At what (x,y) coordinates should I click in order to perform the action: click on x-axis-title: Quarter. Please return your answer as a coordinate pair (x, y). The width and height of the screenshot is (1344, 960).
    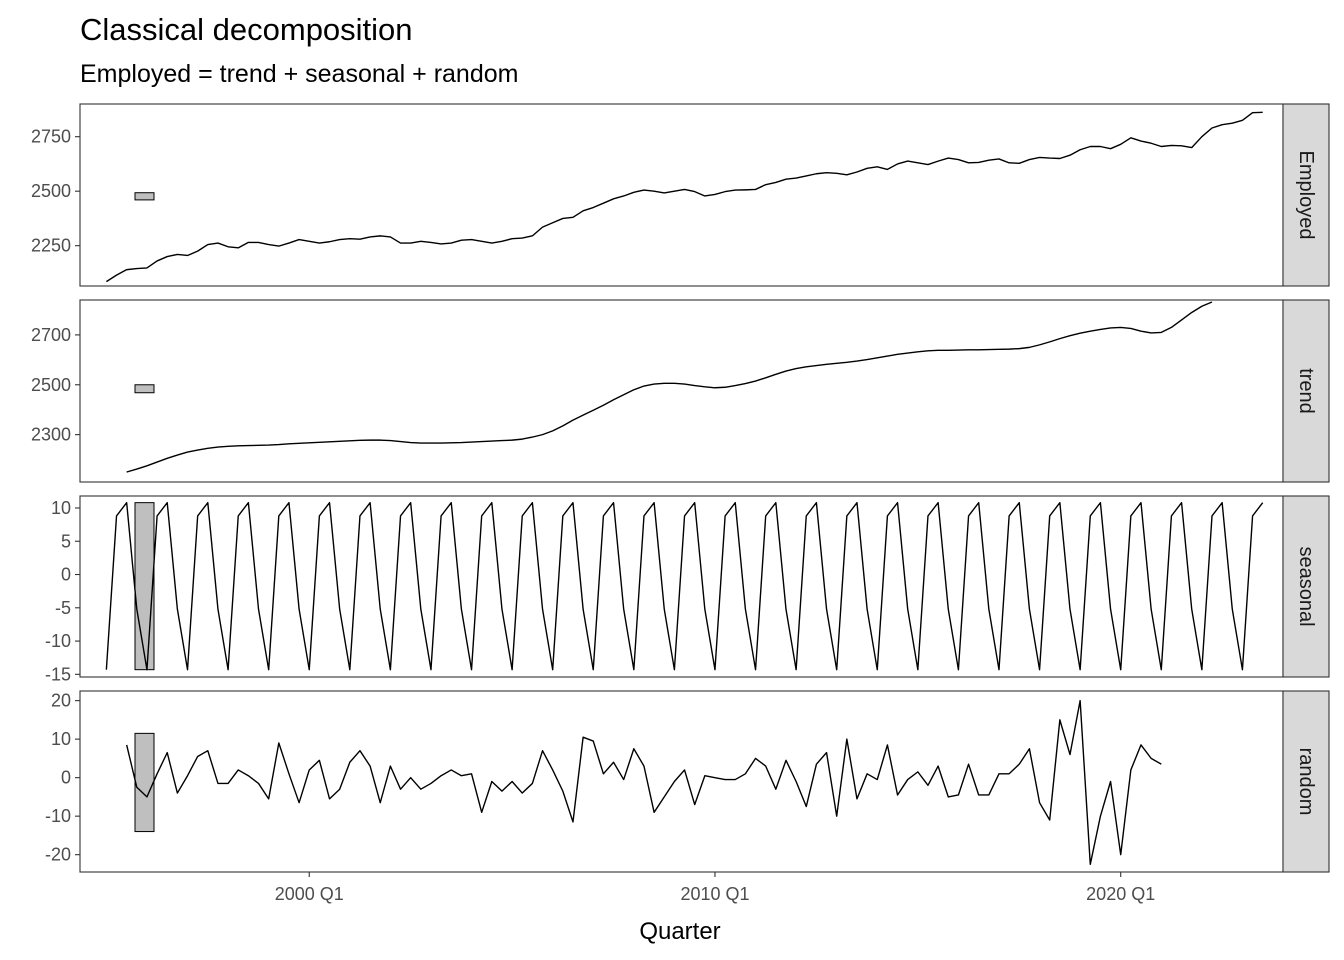
    Looking at the image, I should click on (679, 931).